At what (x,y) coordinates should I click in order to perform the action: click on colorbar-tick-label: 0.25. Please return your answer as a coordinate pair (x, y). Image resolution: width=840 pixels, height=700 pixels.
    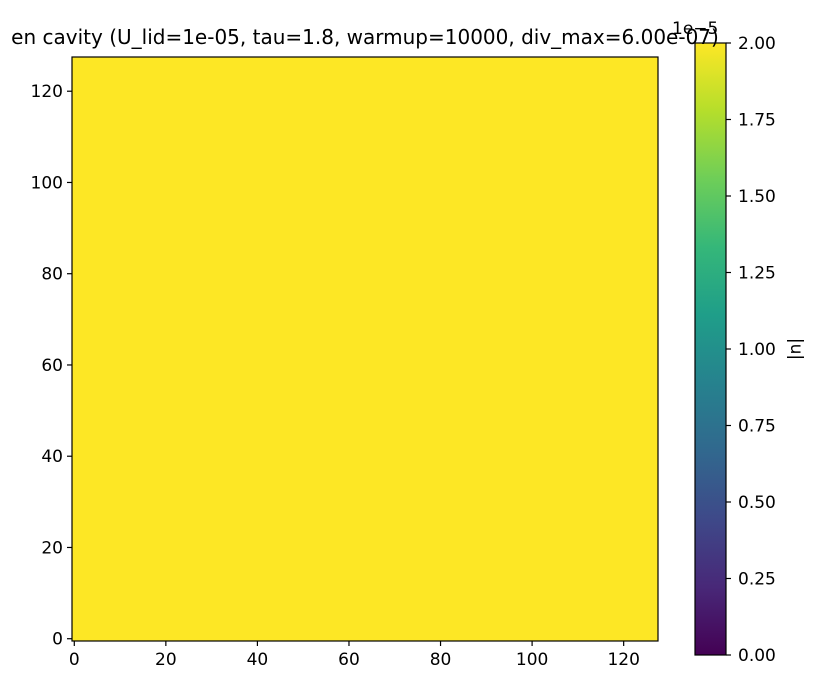
    Looking at the image, I should click on (757, 580).